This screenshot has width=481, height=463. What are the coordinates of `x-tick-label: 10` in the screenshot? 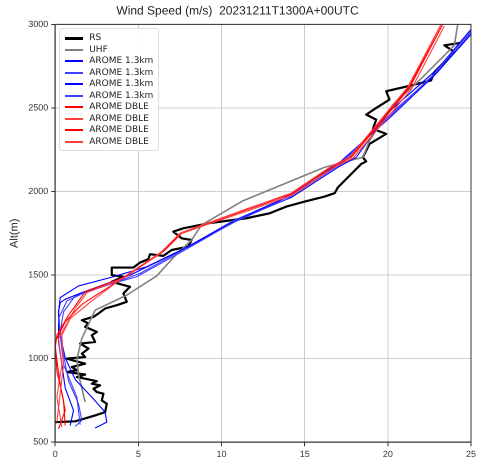 It's located at (221, 454).